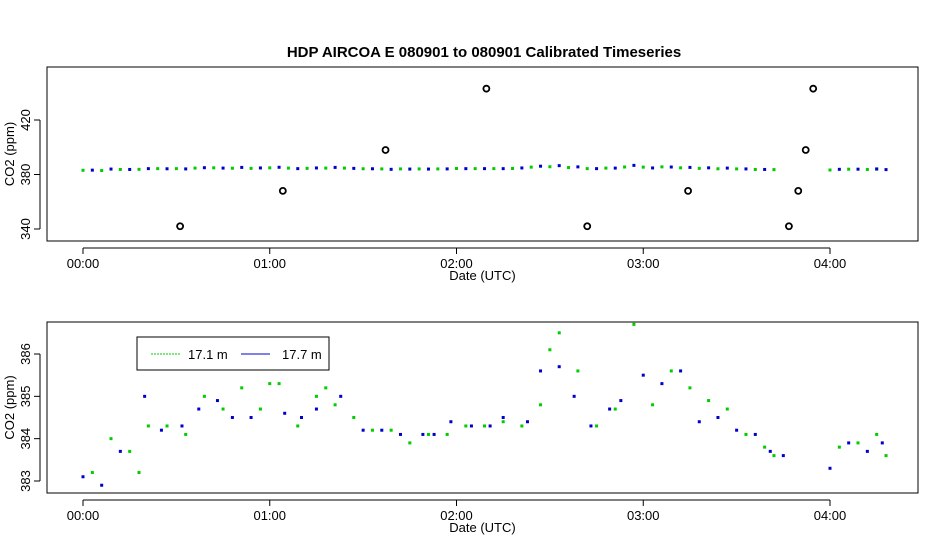 This screenshot has width=936, height=540. I want to click on y-tick-label: 386, so click(25, 354).